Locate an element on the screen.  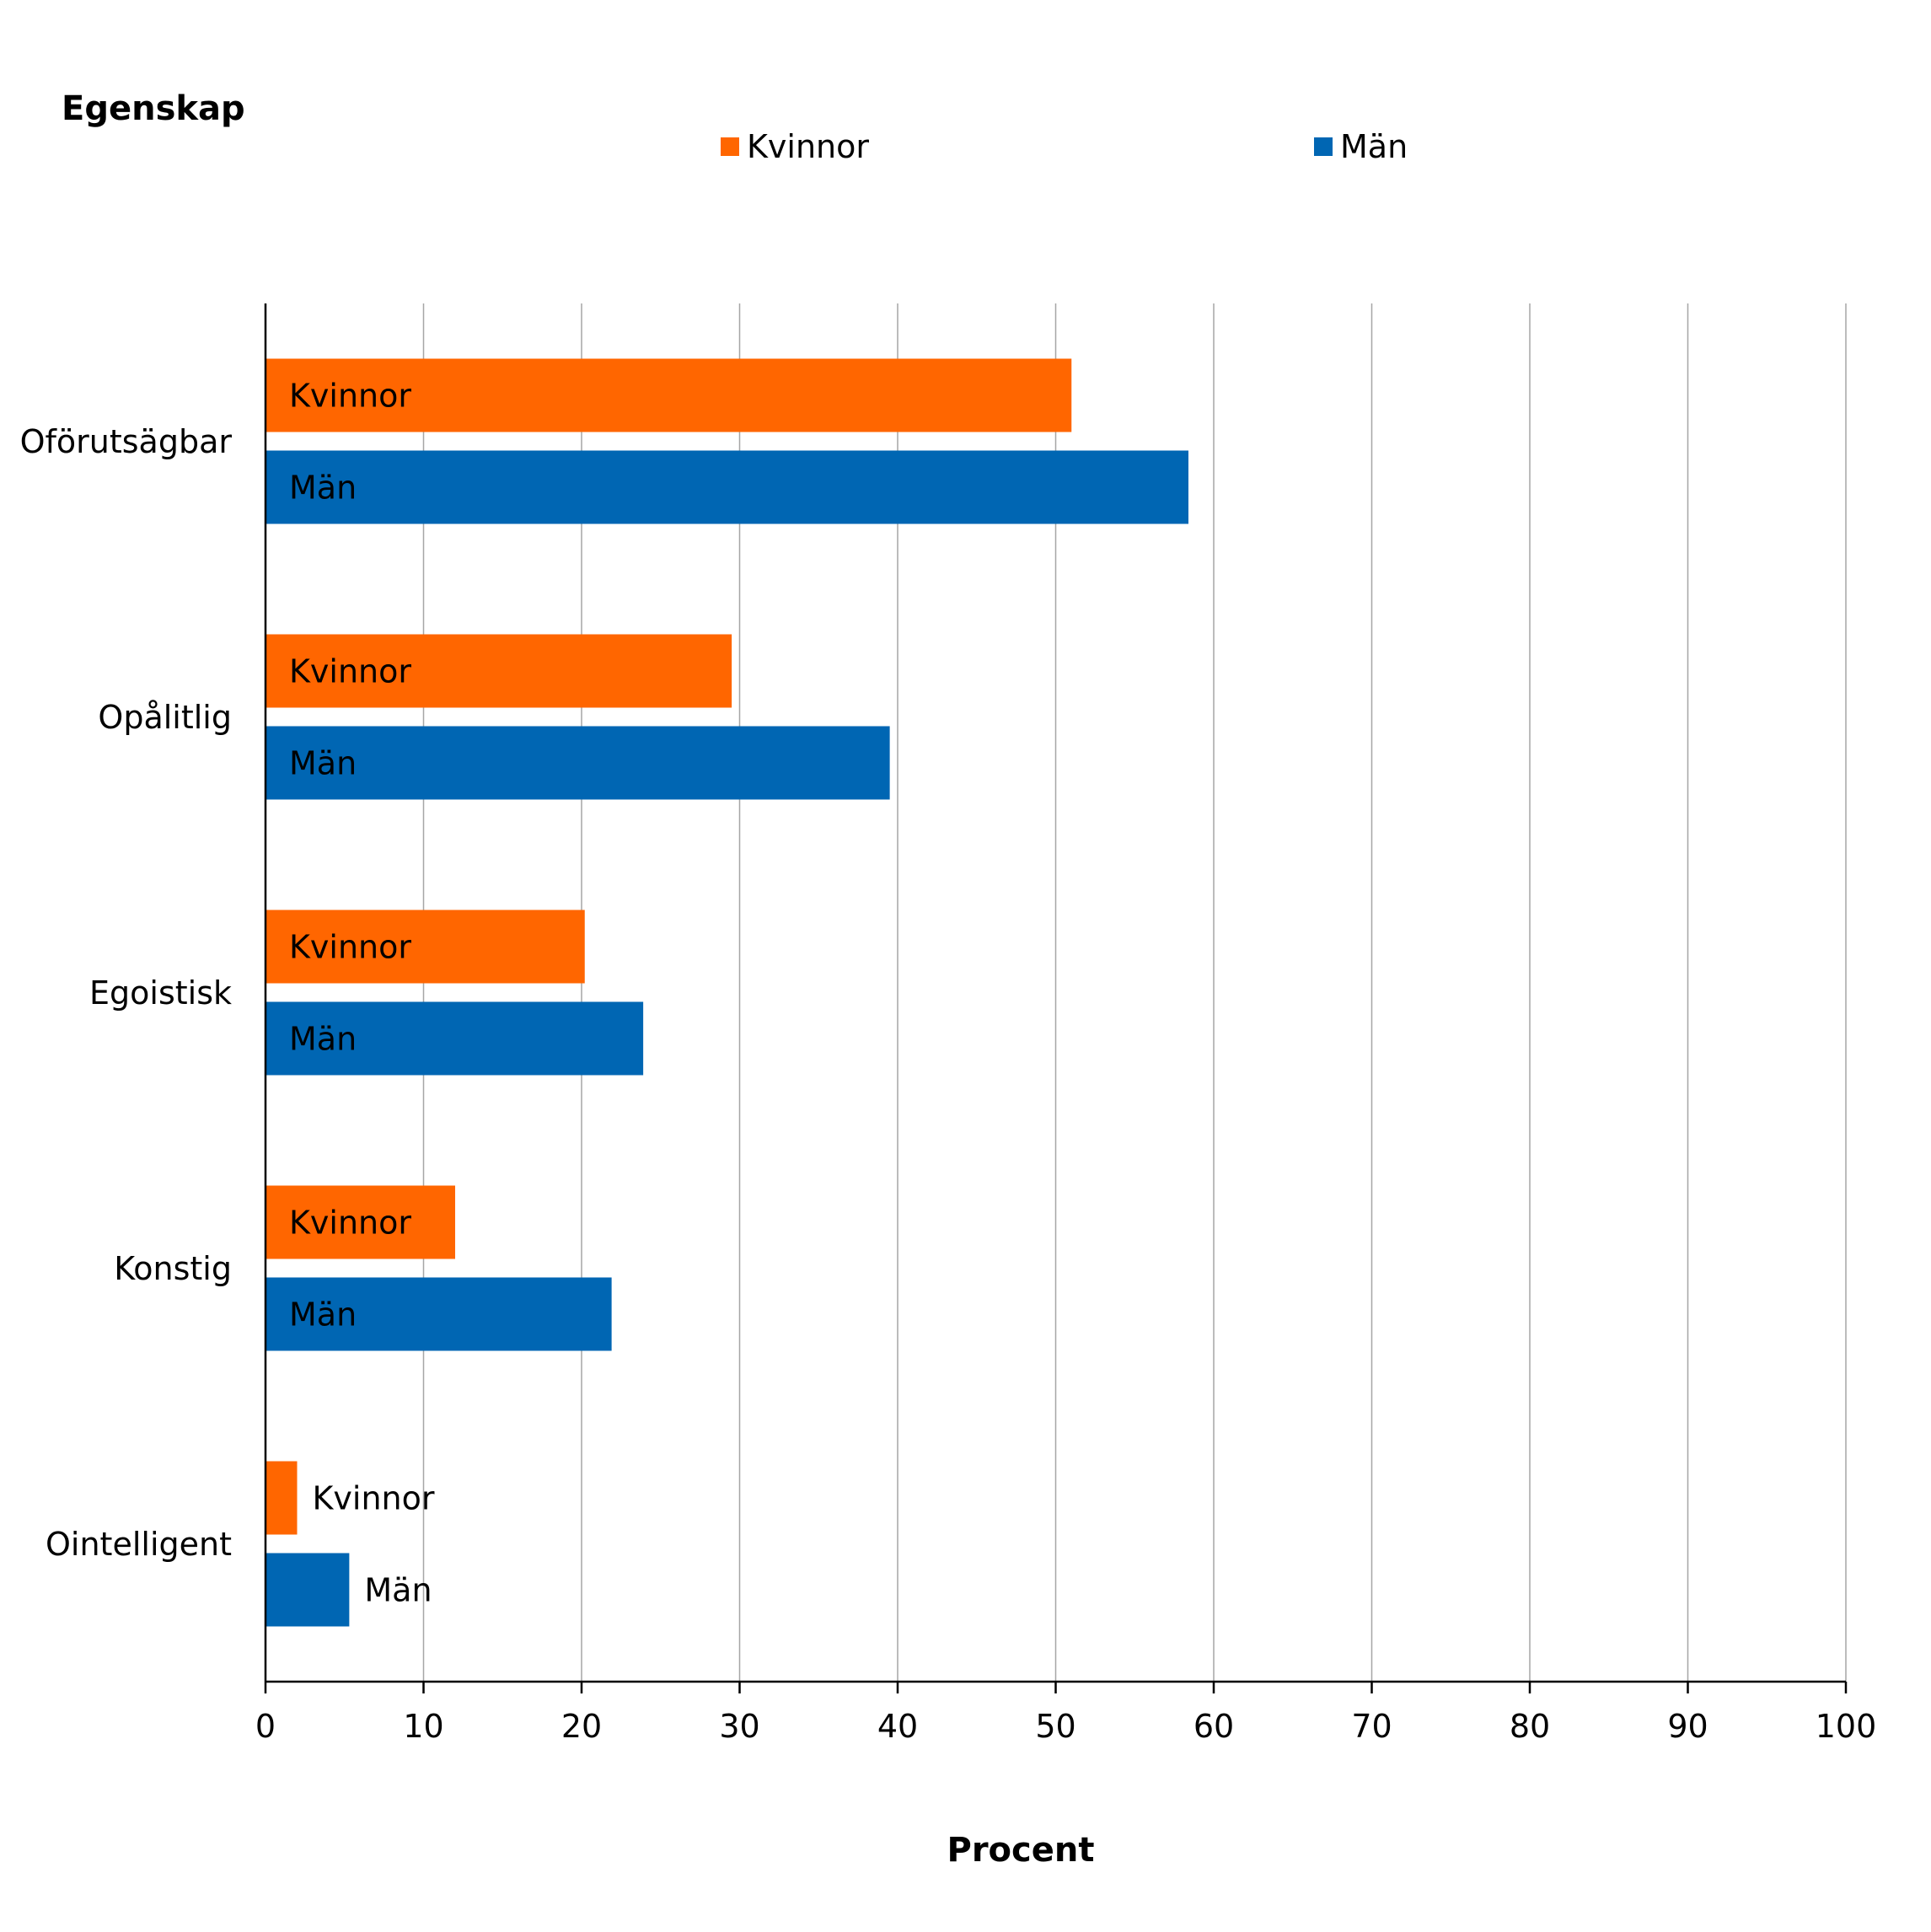
x-tick-label: 40 is located at coordinates (897, 1726).